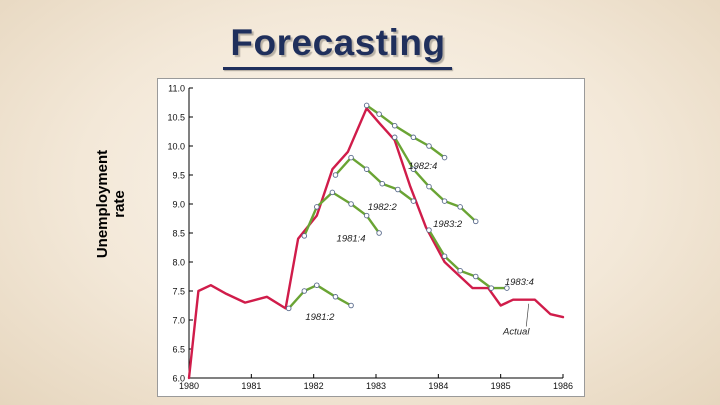 The width and height of the screenshot is (720, 405). I want to click on y-axis-label-line-1: Unemployment, so click(103, 204).